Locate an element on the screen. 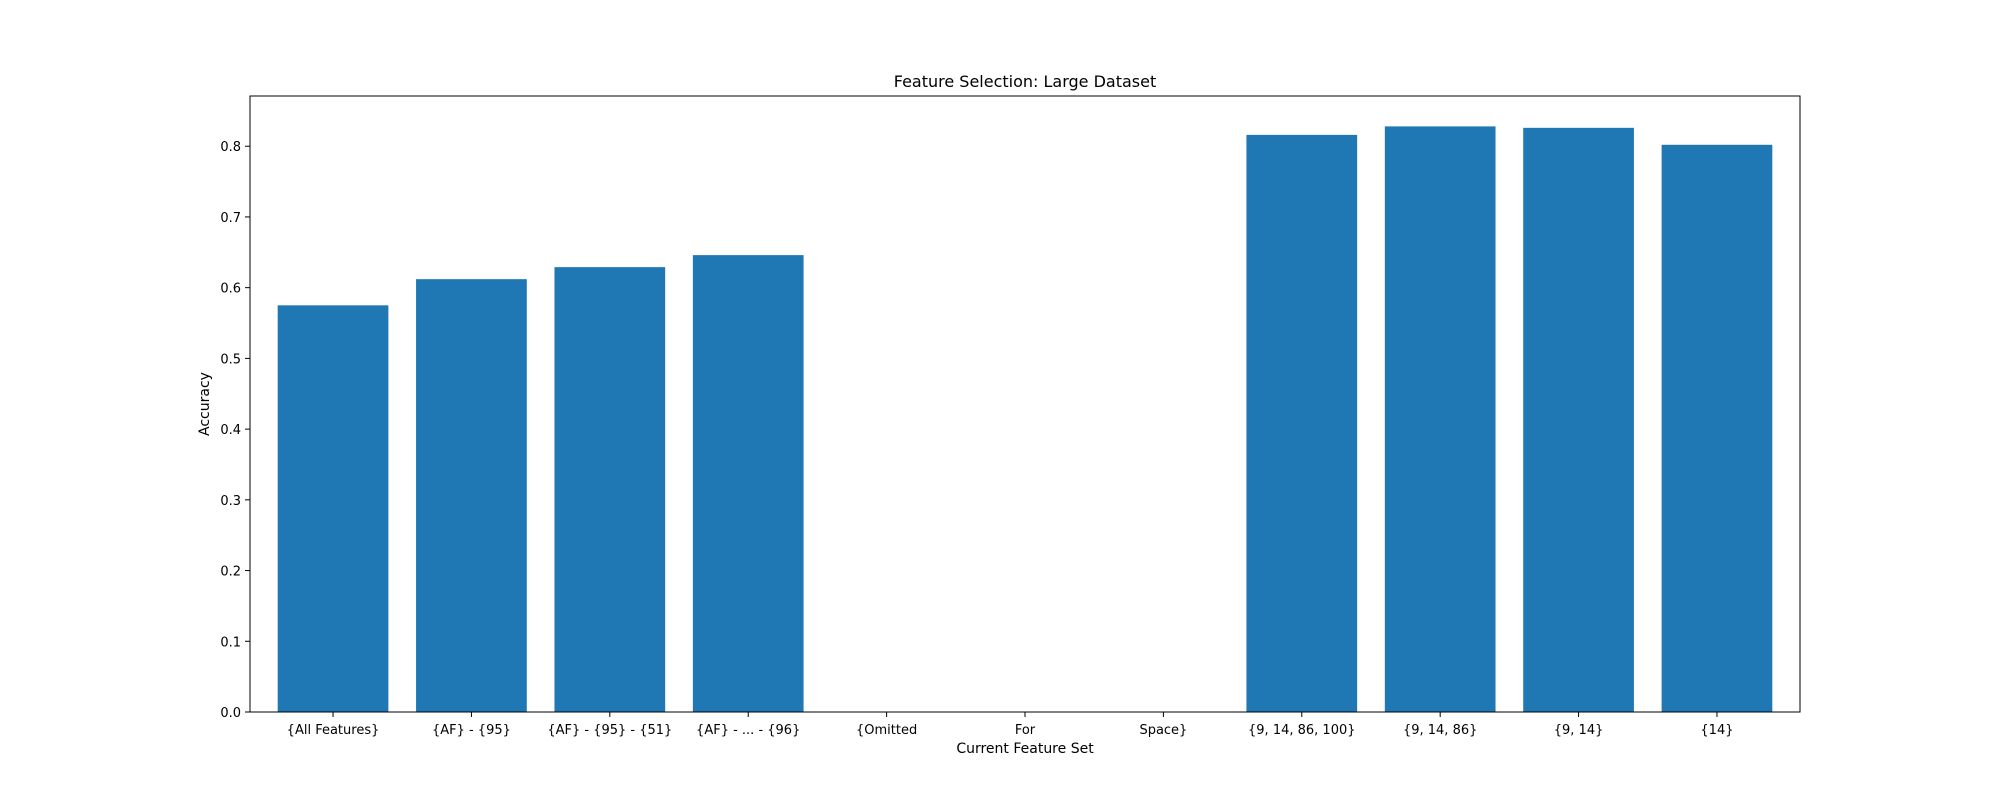 This screenshot has height=800, width=2000. y-tick-label: 0.6 is located at coordinates (230, 289).